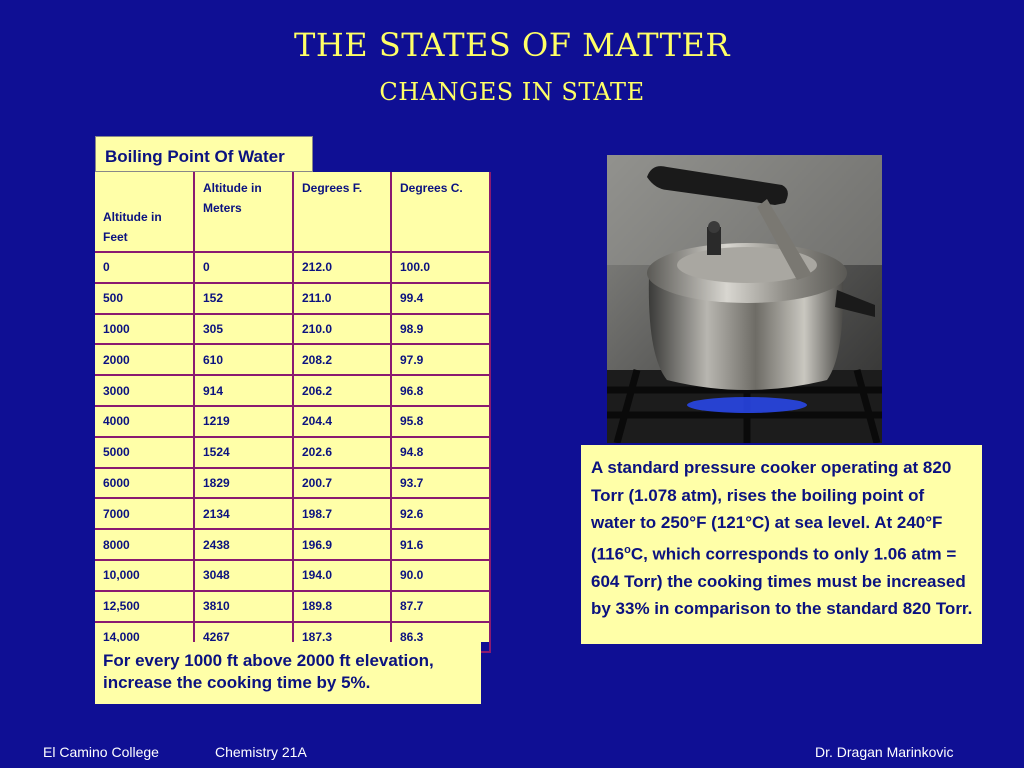 The height and width of the screenshot is (768, 1024). What do you see at coordinates (145, 421) in the screenshot?
I see `cell-altitude-feet: 4000` at bounding box center [145, 421].